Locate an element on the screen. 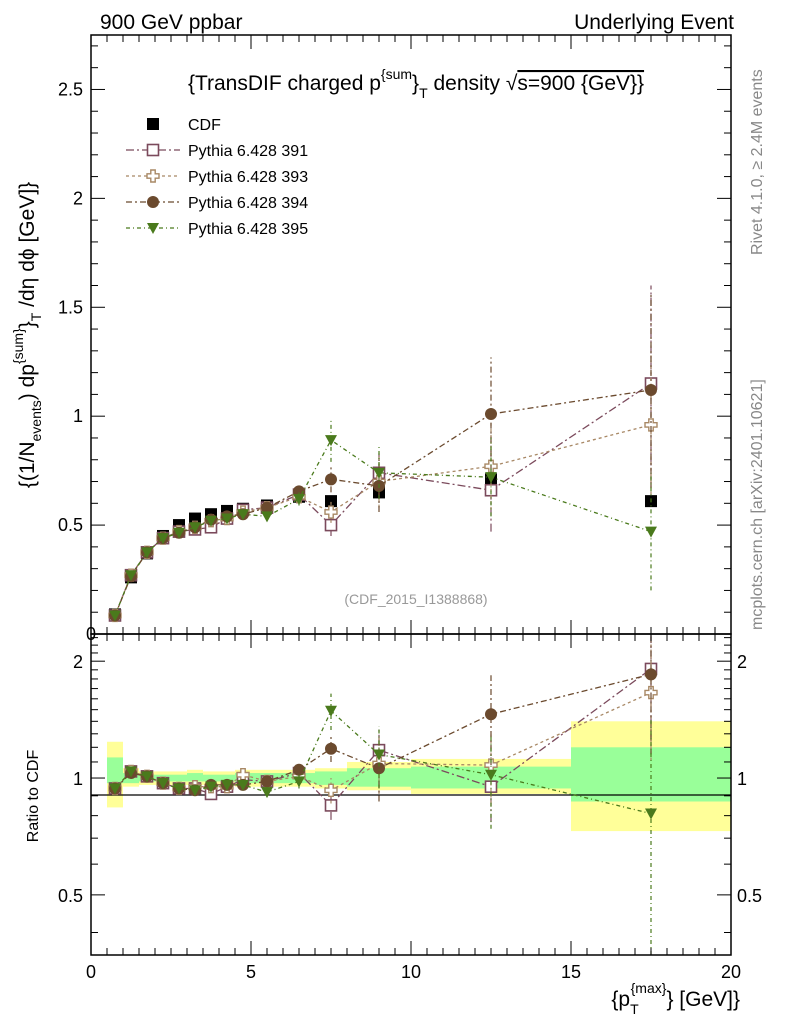 The image size is (786, 1024). ylabel-sub1: events is located at coordinates (36, 420).